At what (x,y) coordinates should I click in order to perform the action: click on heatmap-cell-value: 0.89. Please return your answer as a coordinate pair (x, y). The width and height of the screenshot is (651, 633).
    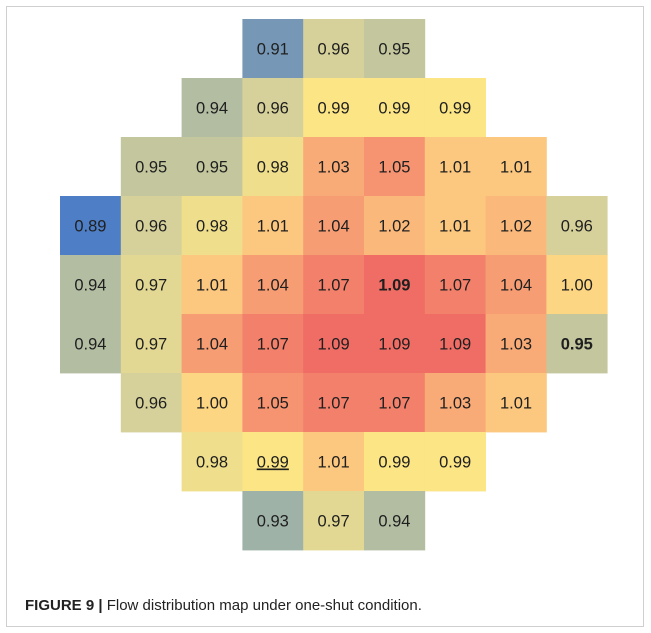
    Looking at the image, I should click on (90, 227).